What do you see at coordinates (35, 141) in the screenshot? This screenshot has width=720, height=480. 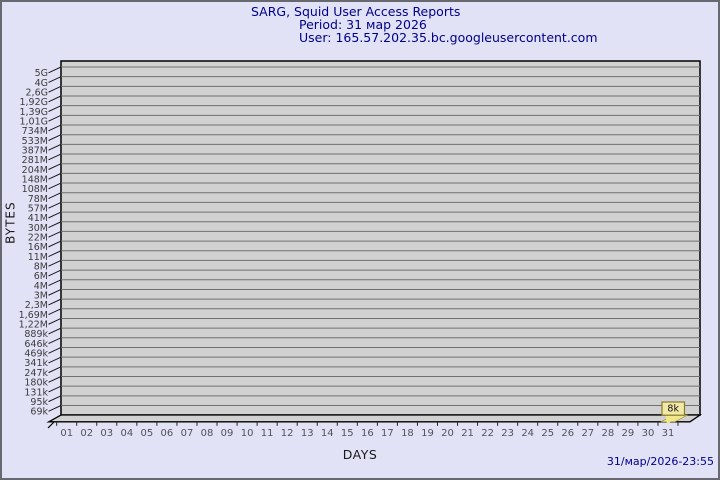 I see `y-tick-label: 533M` at bounding box center [35, 141].